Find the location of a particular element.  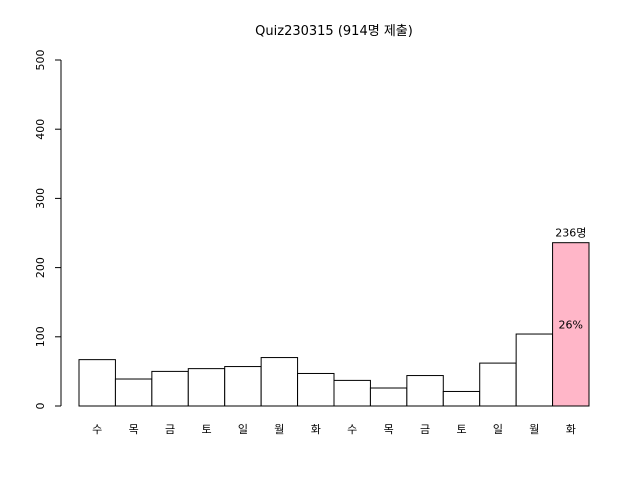

y-tick-label: 300 is located at coordinates (40, 198).